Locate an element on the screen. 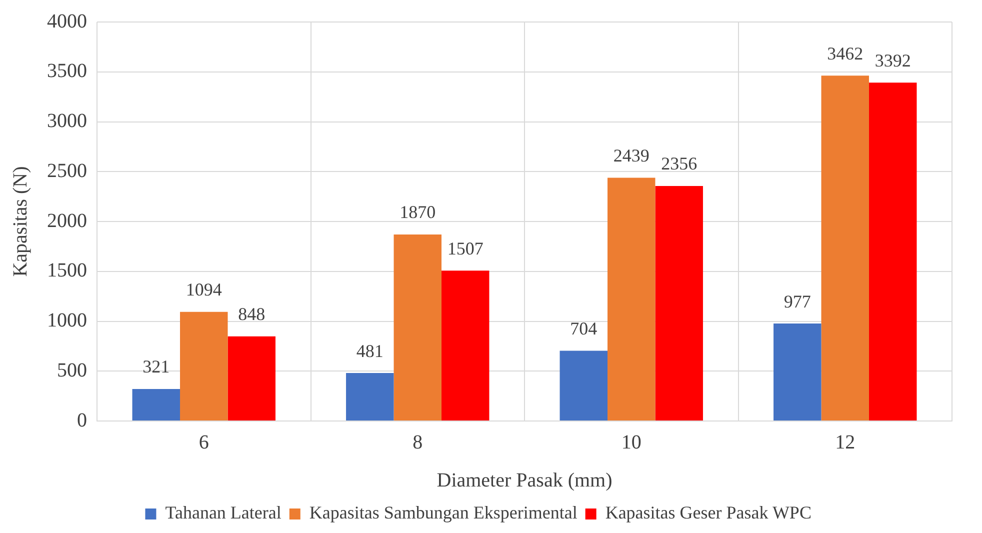 This screenshot has width=982, height=533. y-axis-title: Kapasitas (N) is located at coordinates (20, 221).